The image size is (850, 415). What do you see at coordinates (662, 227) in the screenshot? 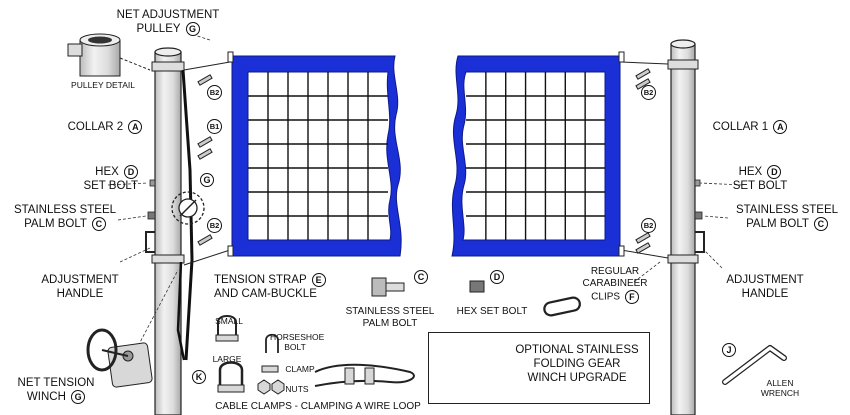
I see `right-pole` at bounding box center [662, 227].